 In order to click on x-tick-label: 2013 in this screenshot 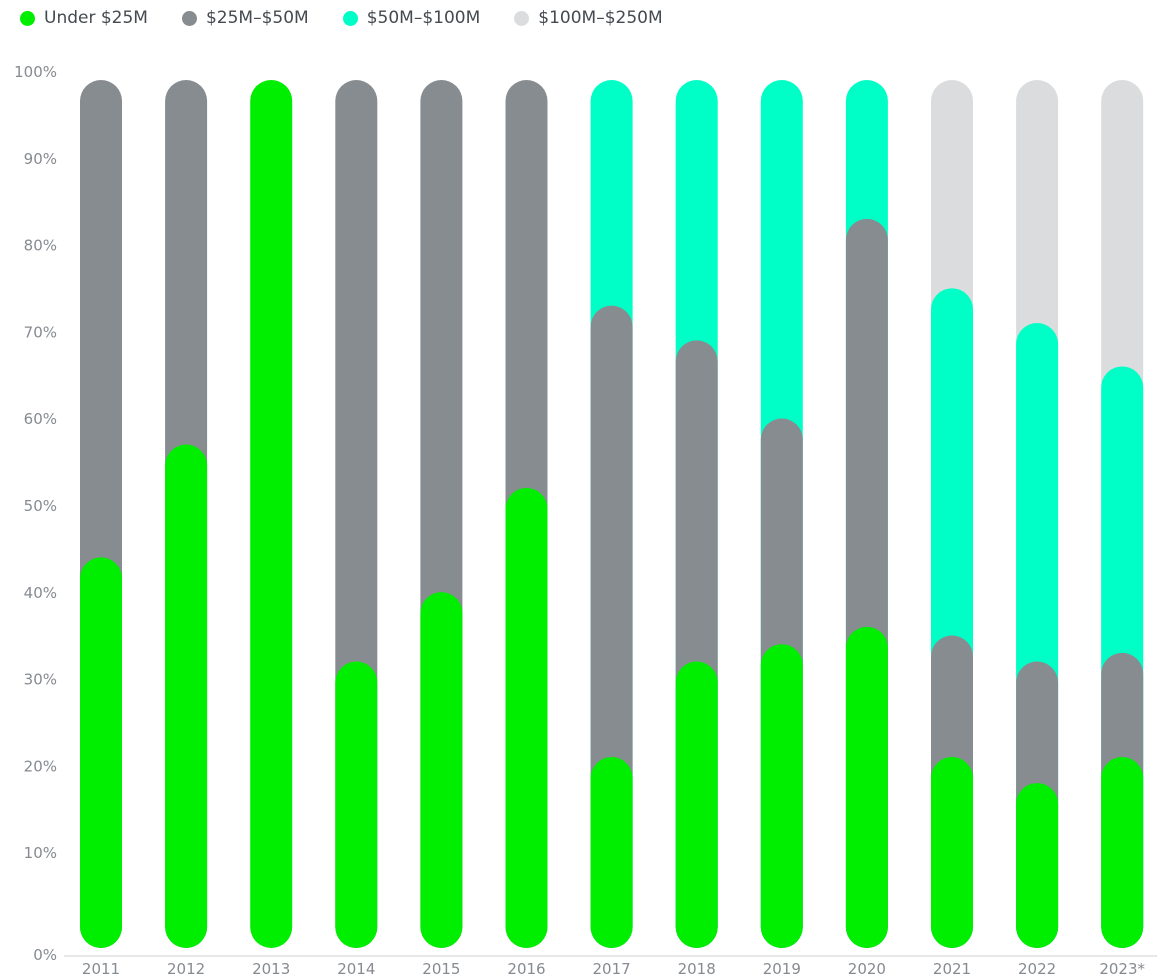, I will do `click(271, 969)`.